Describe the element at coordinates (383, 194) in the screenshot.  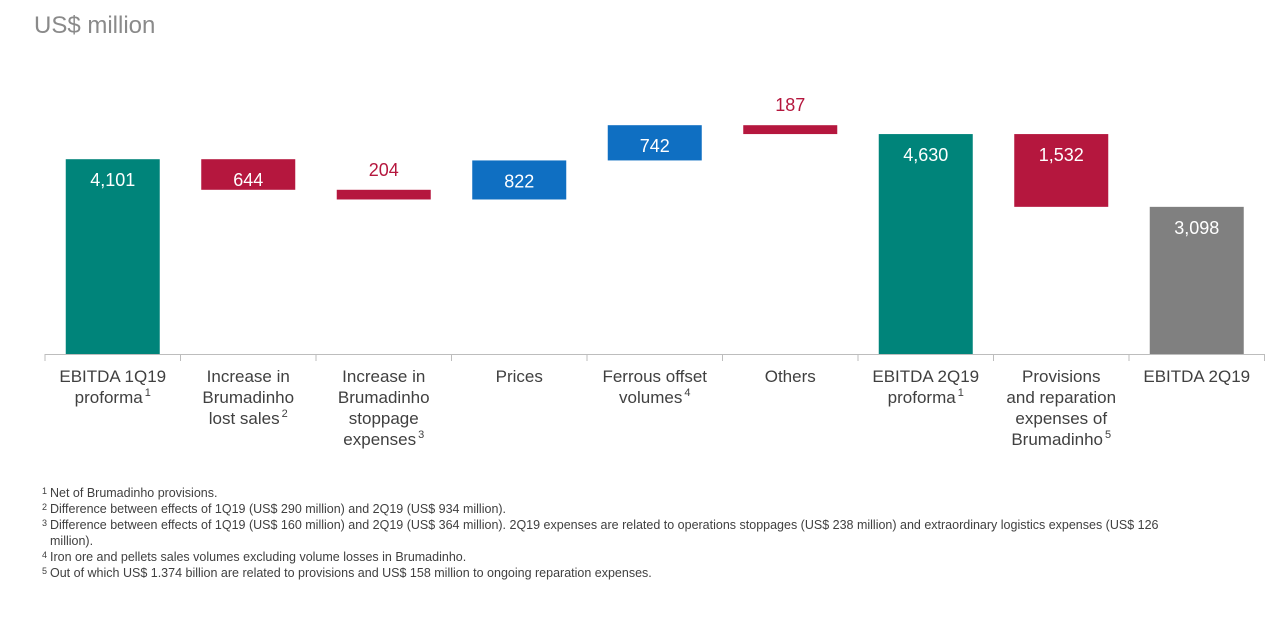
I see `bar-increase-in-brumadinho-stoppage-expenses` at that location.